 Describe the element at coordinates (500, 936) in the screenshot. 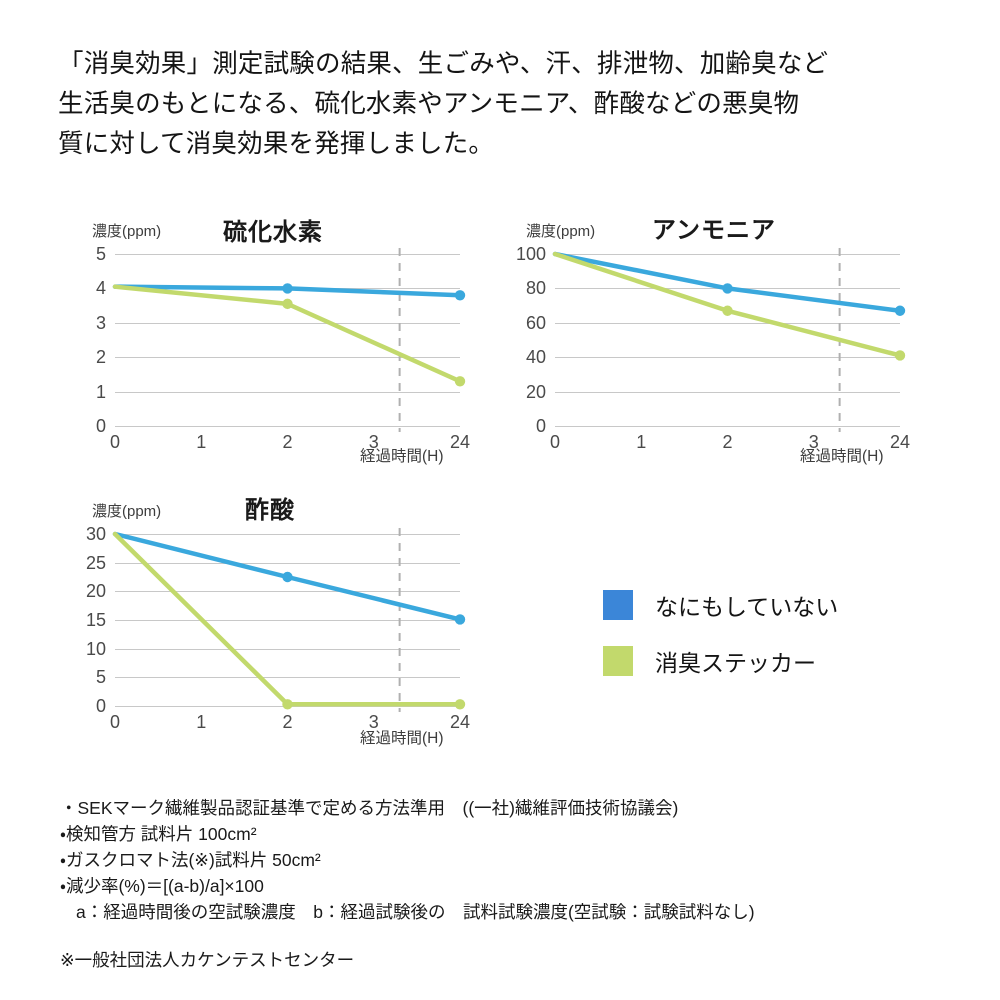

I see `footnote-spacer` at that location.